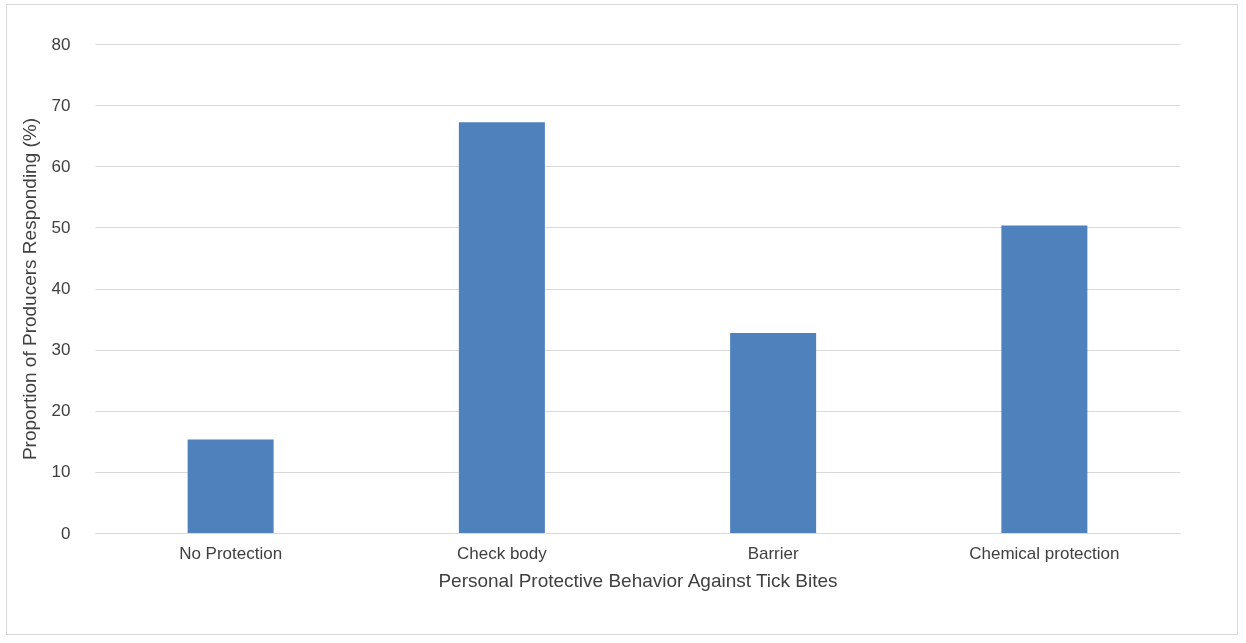 This screenshot has width=1246, height=643. I want to click on y-tick-label: 40, so click(61, 288).